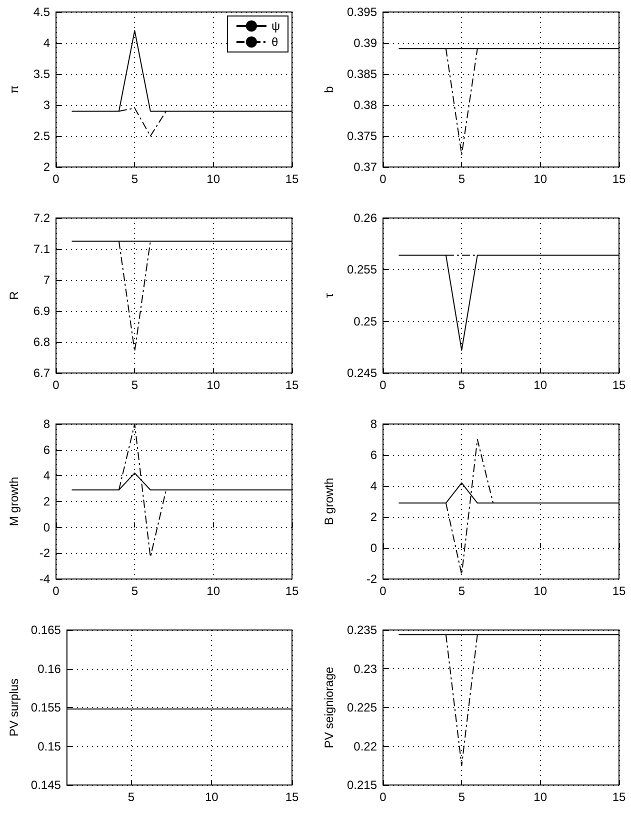  I want to click on y-tick-label: 0.23, so click(366, 669).